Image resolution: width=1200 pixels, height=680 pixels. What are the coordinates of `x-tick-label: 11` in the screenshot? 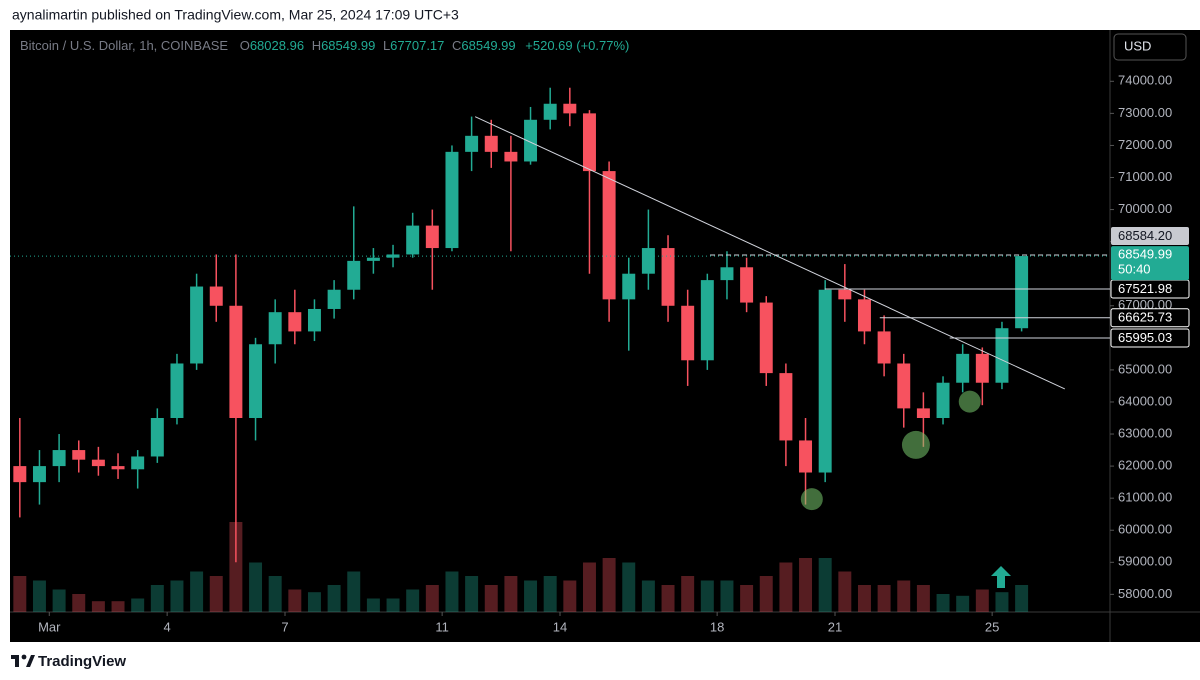 It's located at (442, 626).